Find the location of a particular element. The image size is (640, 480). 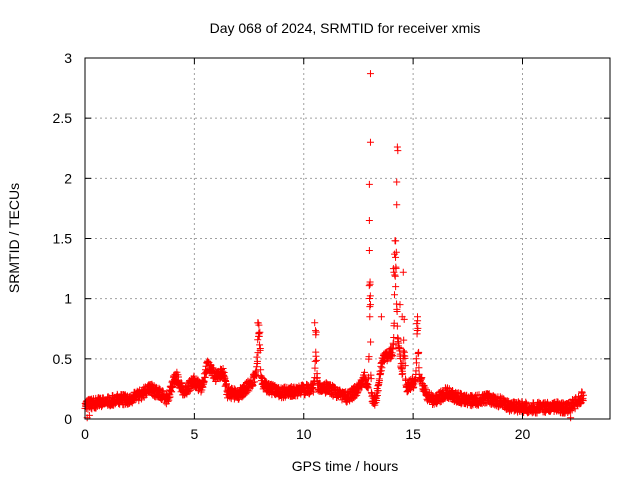

y-tick-label: 1.5 is located at coordinates (63, 239).